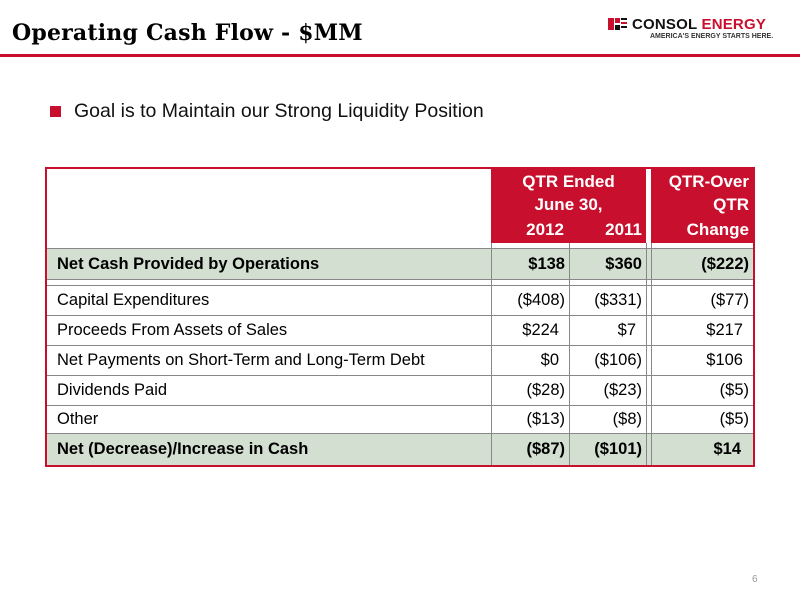  Describe the element at coordinates (133, 299) in the screenshot. I see `row-label: Capital Expenditures` at that location.